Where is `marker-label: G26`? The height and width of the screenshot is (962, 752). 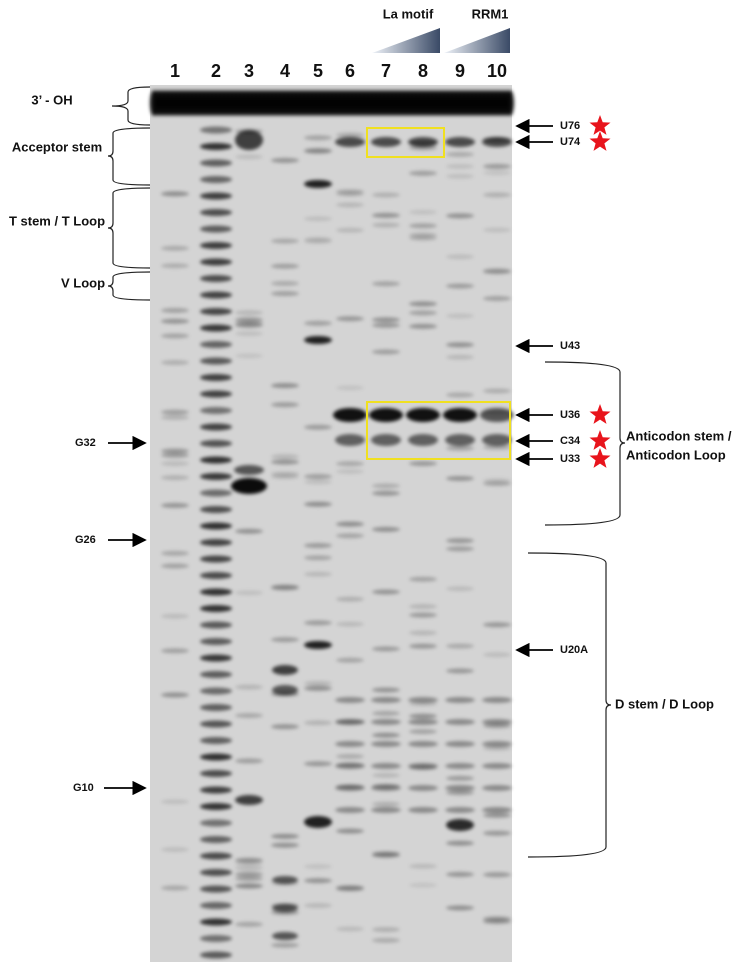
marker-label: G26 is located at coordinates (85, 540).